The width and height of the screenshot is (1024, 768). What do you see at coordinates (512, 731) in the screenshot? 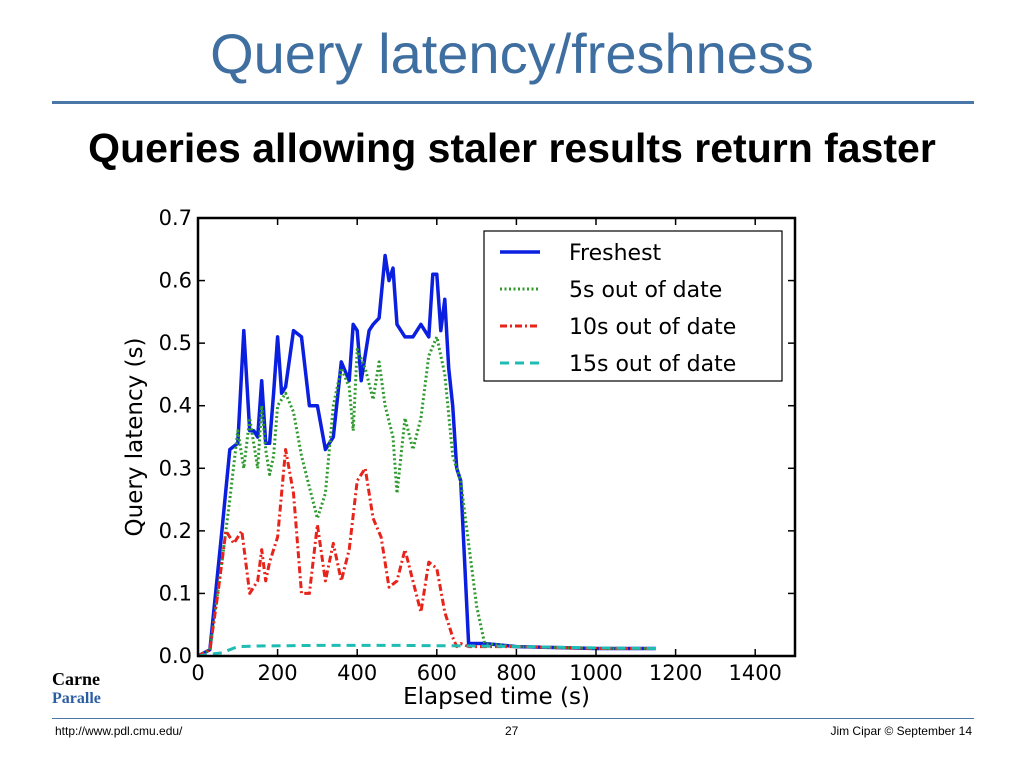
I see `page-number: 27` at bounding box center [512, 731].